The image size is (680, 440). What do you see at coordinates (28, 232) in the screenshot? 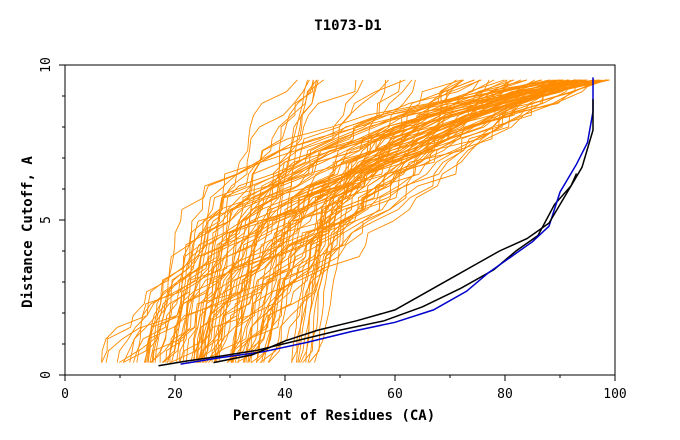
I see `y-axis-title: Distance Cutoff, A` at bounding box center [28, 232].